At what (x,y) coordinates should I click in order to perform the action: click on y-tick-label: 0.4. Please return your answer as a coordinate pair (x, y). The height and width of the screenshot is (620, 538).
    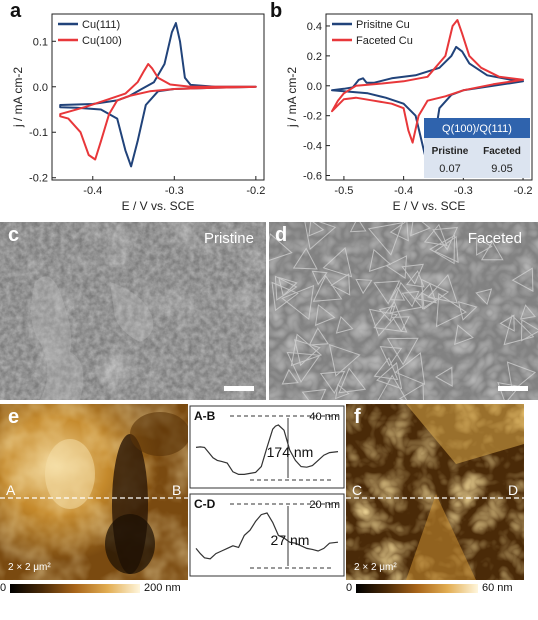
    Looking at the image, I should click on (314, 27).